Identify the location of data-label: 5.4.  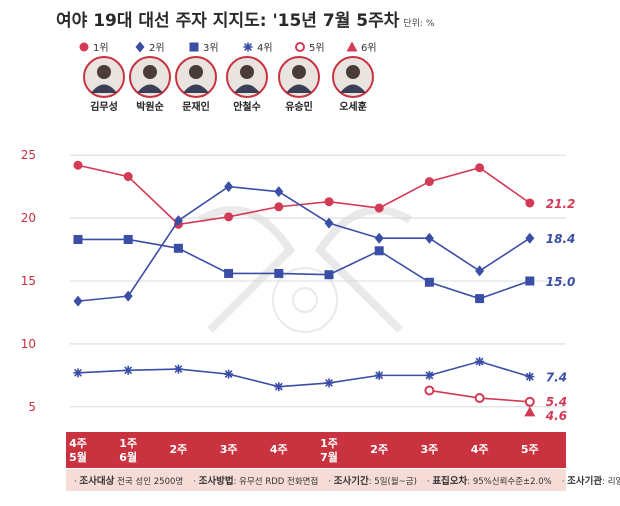
(556, 402).